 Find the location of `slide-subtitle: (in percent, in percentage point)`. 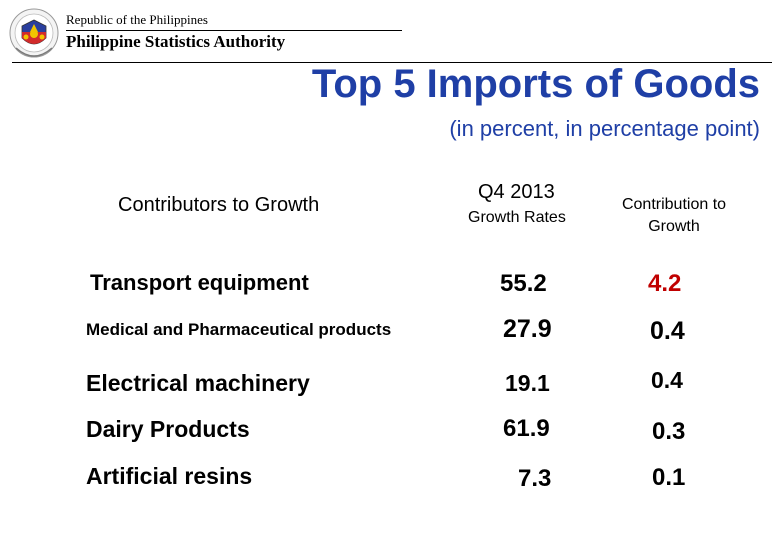

slide-subtitle: (in percent, in percentage point) is located at coordinates (604, 128).